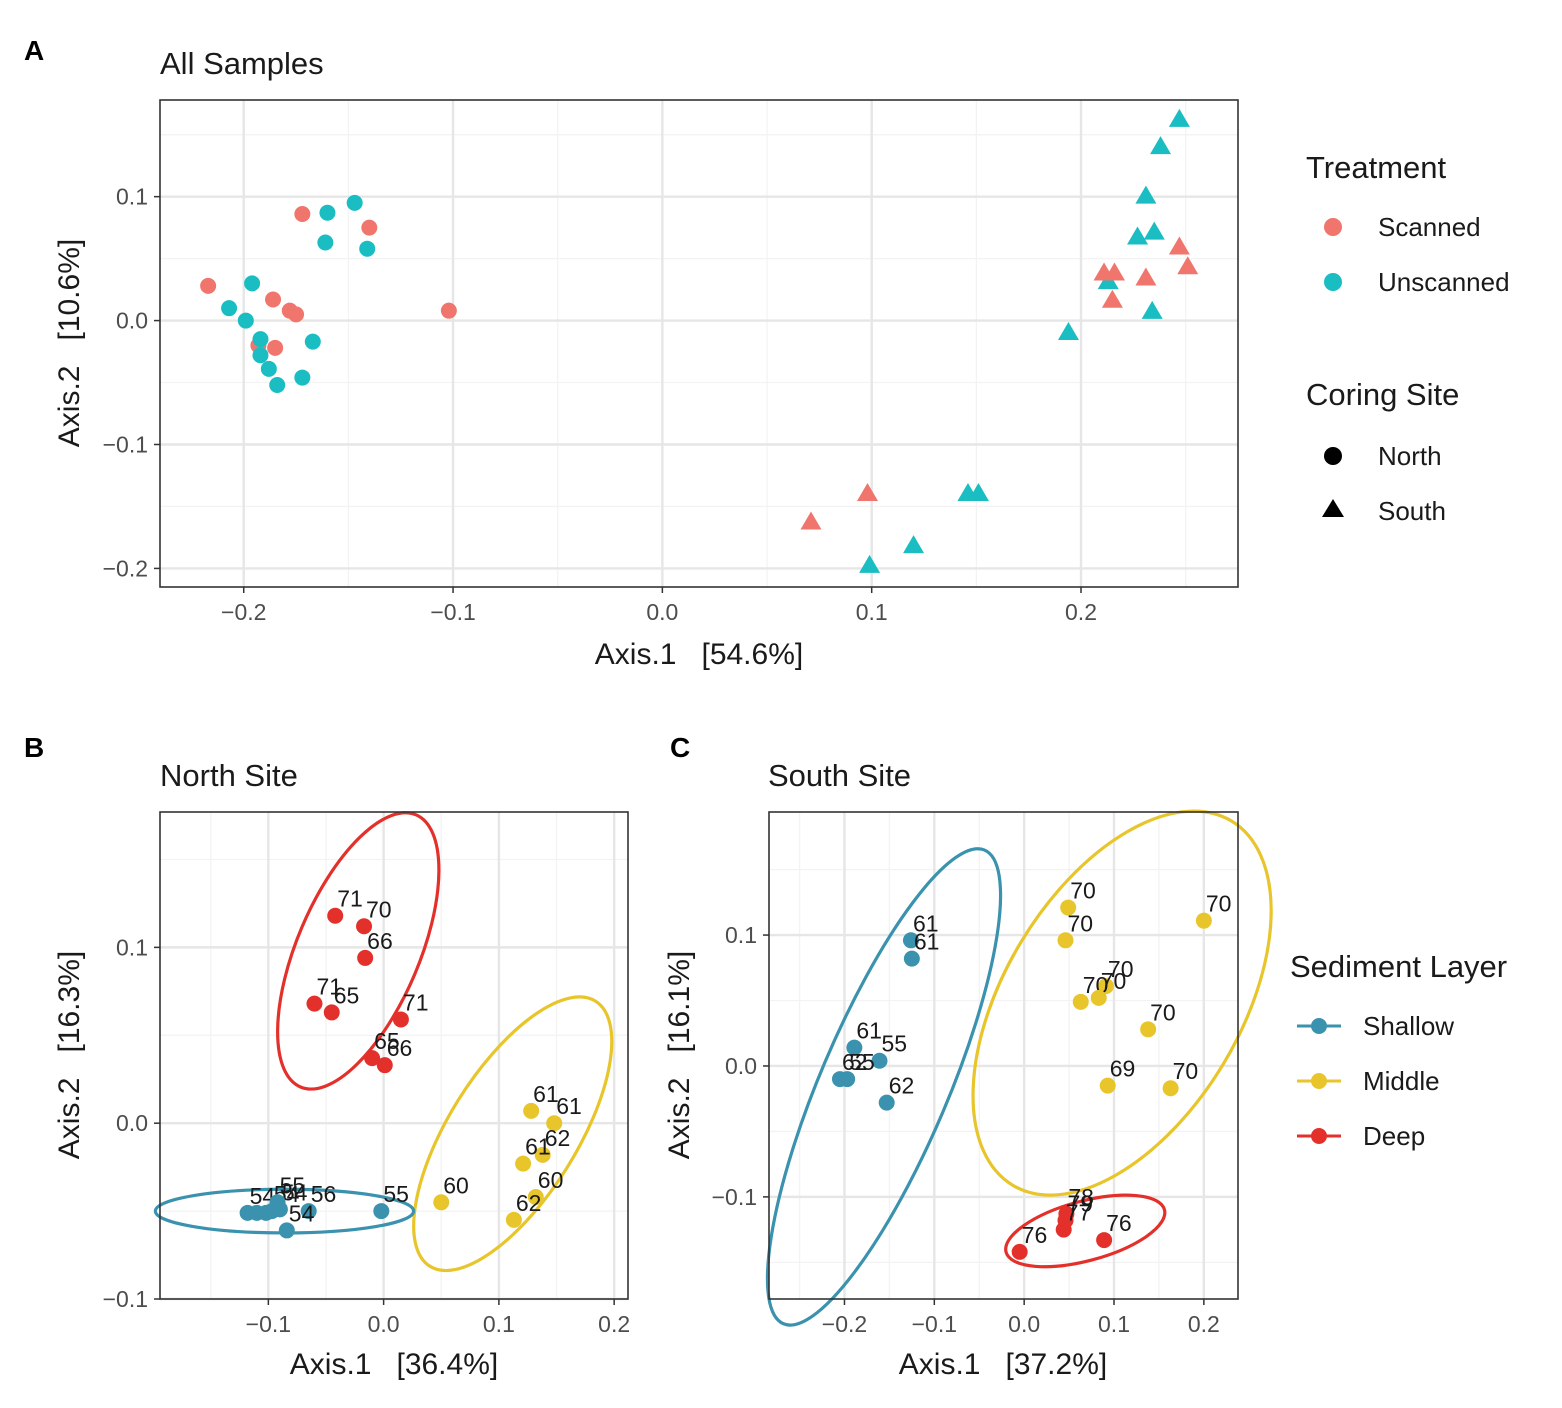 The image size is (1562, 1408). What do you see at coordinates (551, 1180) in the screenshot?
I see `point-label: 60` at bounding box center [551, 1180].